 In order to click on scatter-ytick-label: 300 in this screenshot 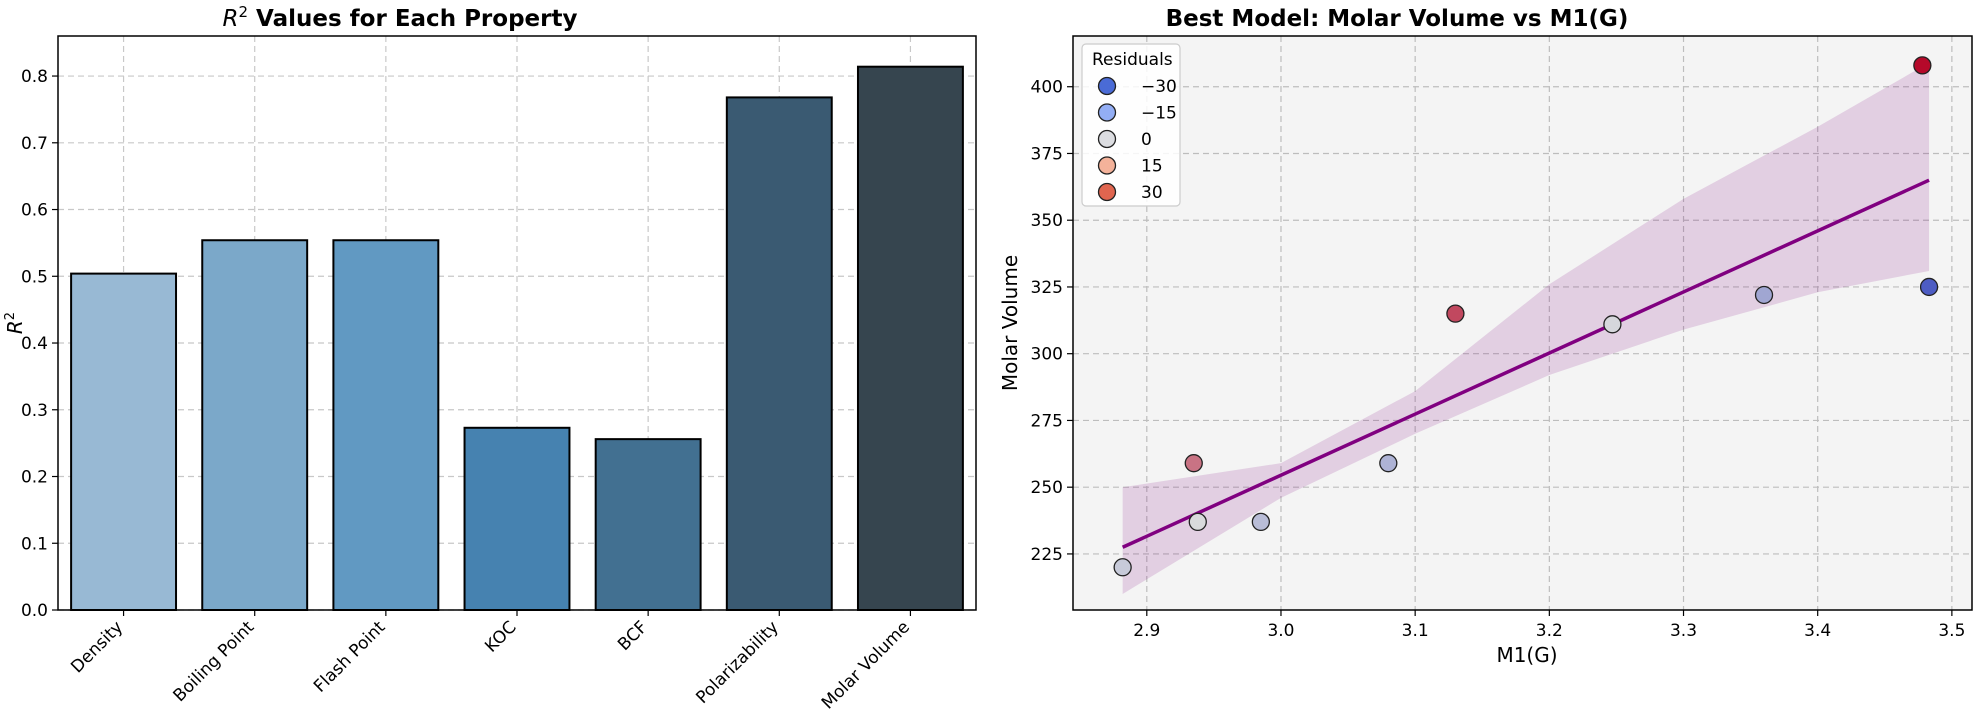, I will do `click(1047, 355)`.